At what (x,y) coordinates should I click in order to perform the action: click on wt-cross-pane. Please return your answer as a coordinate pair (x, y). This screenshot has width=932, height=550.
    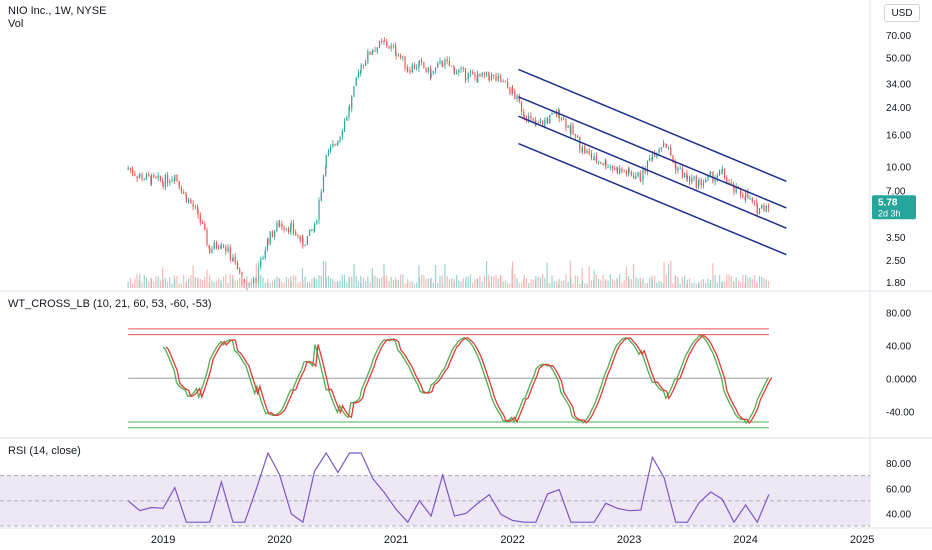
    Looking at the image, I should click on (450, 378).